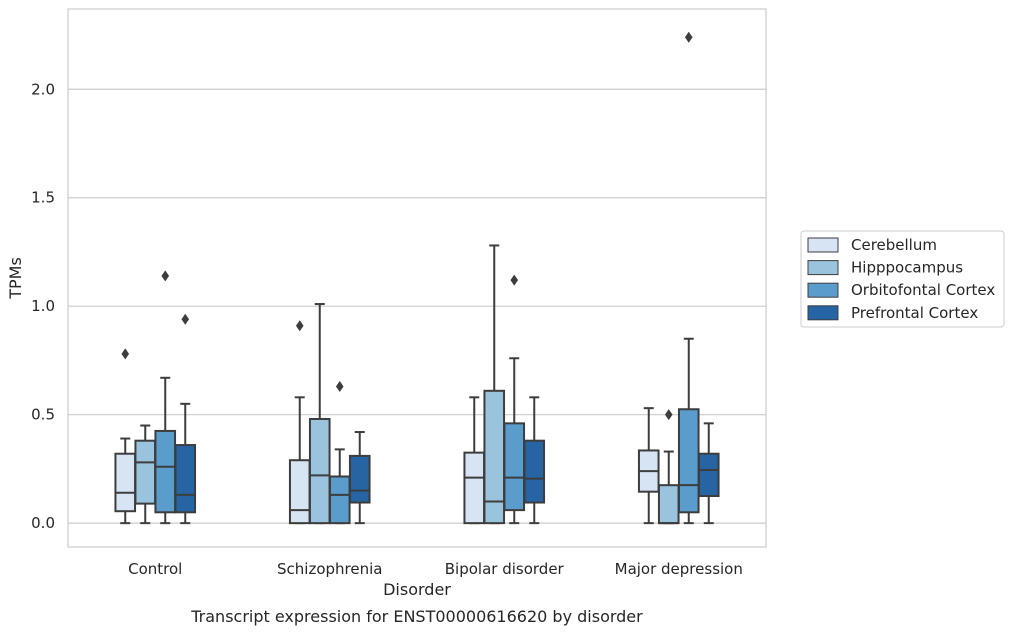 The width and height of the screenshot is (1014, 634). Describe the element at coordinates (914, 313) in the screenshot. I see `legend-label: Prefrontal Cortex` at that location.